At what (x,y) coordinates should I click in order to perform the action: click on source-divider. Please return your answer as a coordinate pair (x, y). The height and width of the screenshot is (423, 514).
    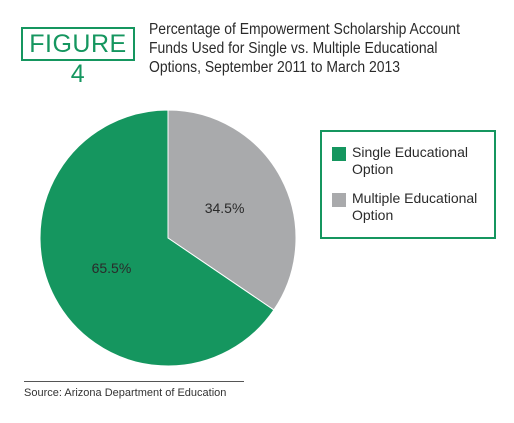
    Looking at the image, I should click on (134, 381).